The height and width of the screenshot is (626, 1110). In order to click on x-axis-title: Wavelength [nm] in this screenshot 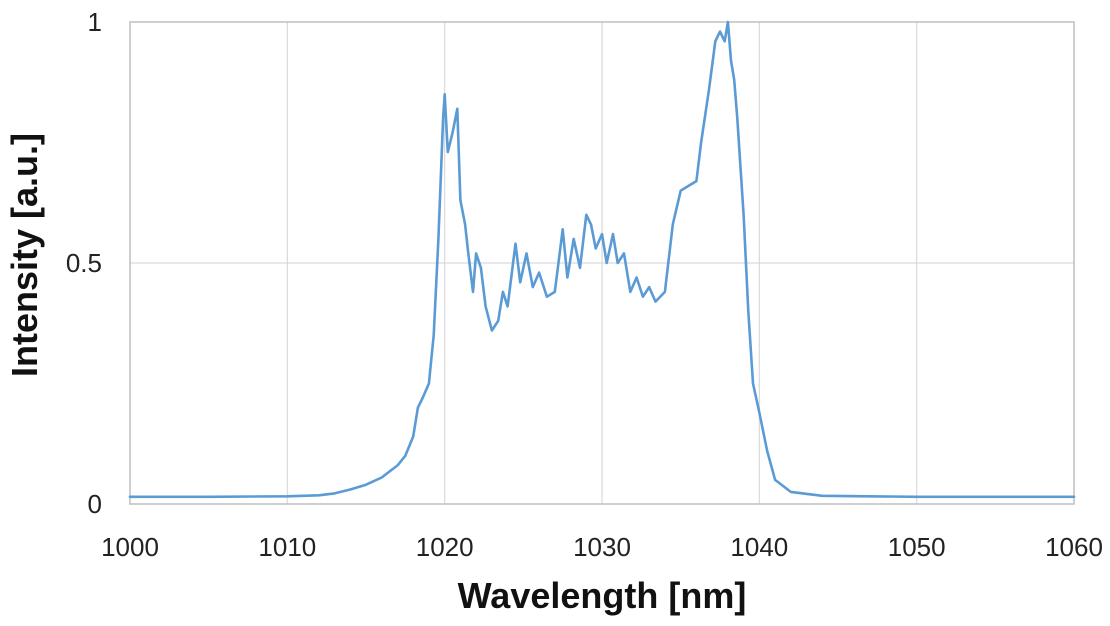, I will do `click(602, 595)`.